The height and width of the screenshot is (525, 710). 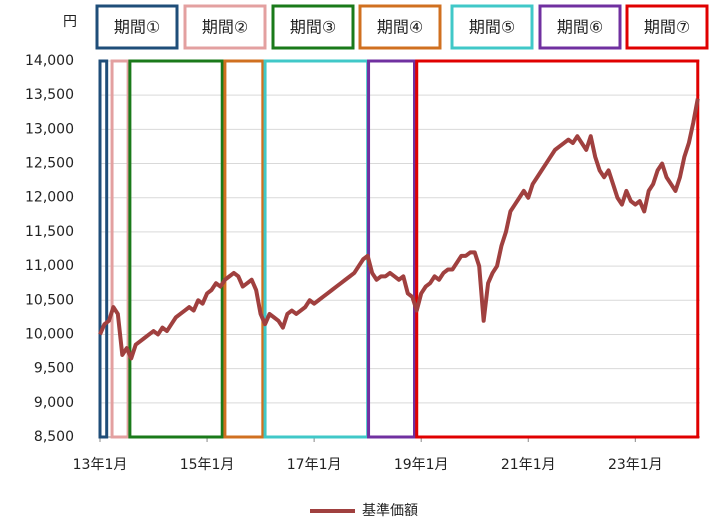 I want to click on x-tick-label: 21年1月, so click(x=528, y=465).